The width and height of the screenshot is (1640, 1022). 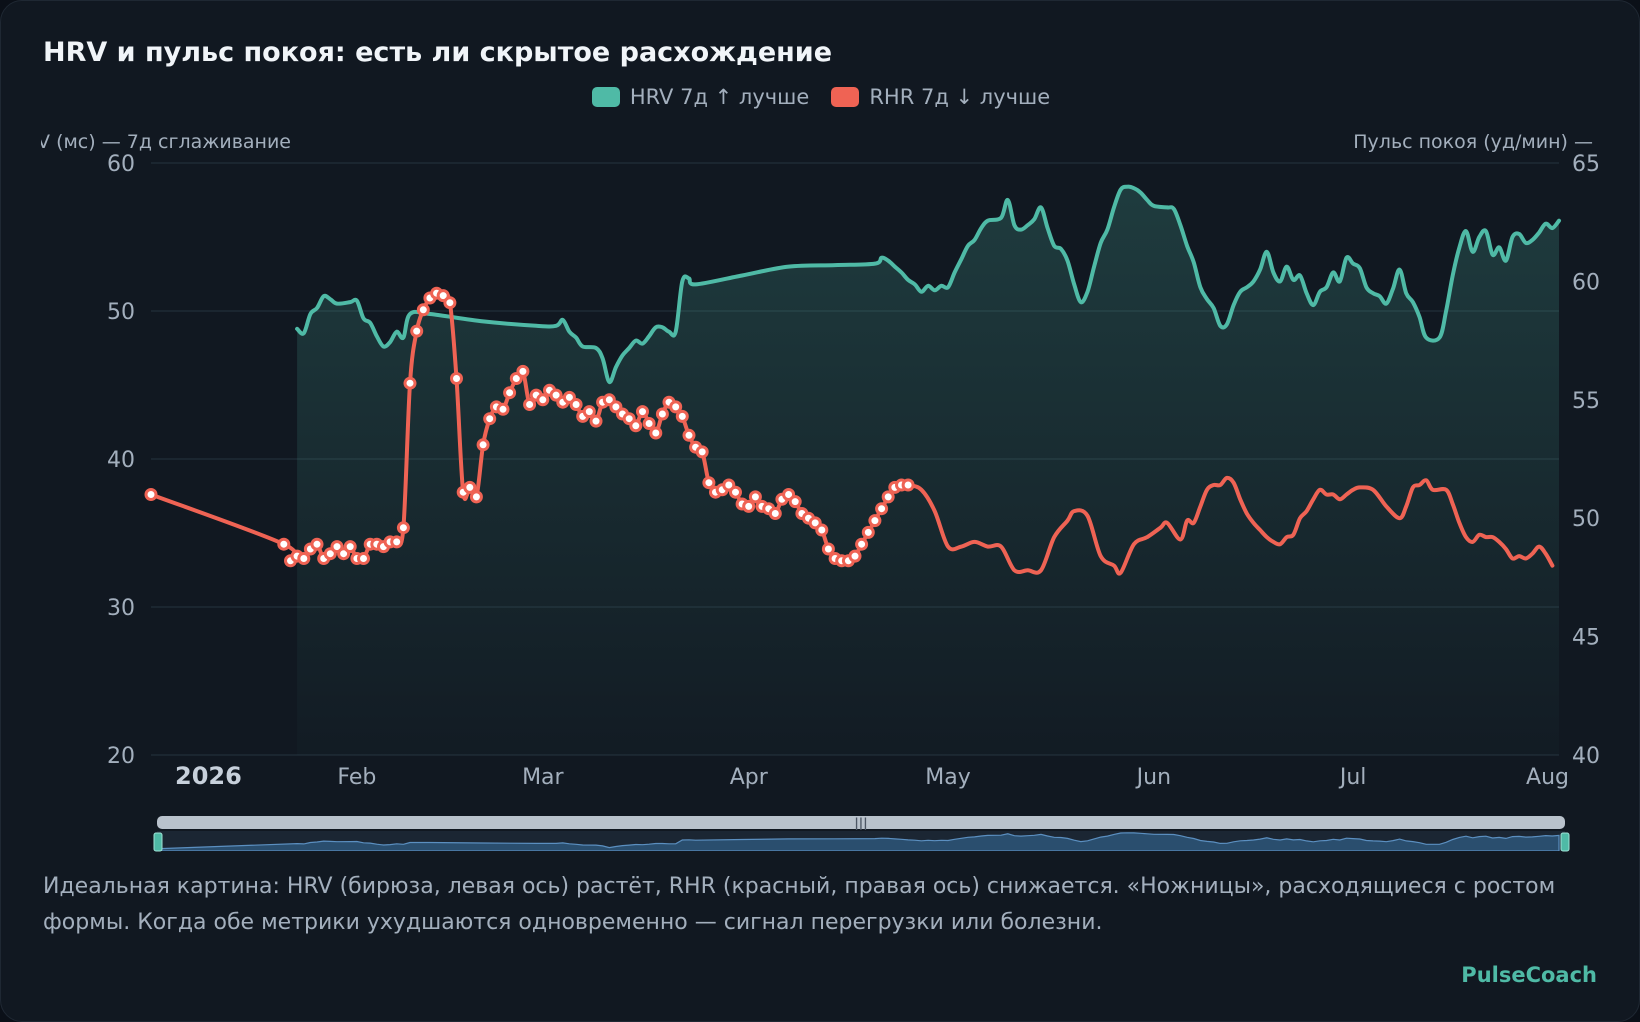 I want to click on y-right-tick-label: 40, so click(x=1586, y=756).